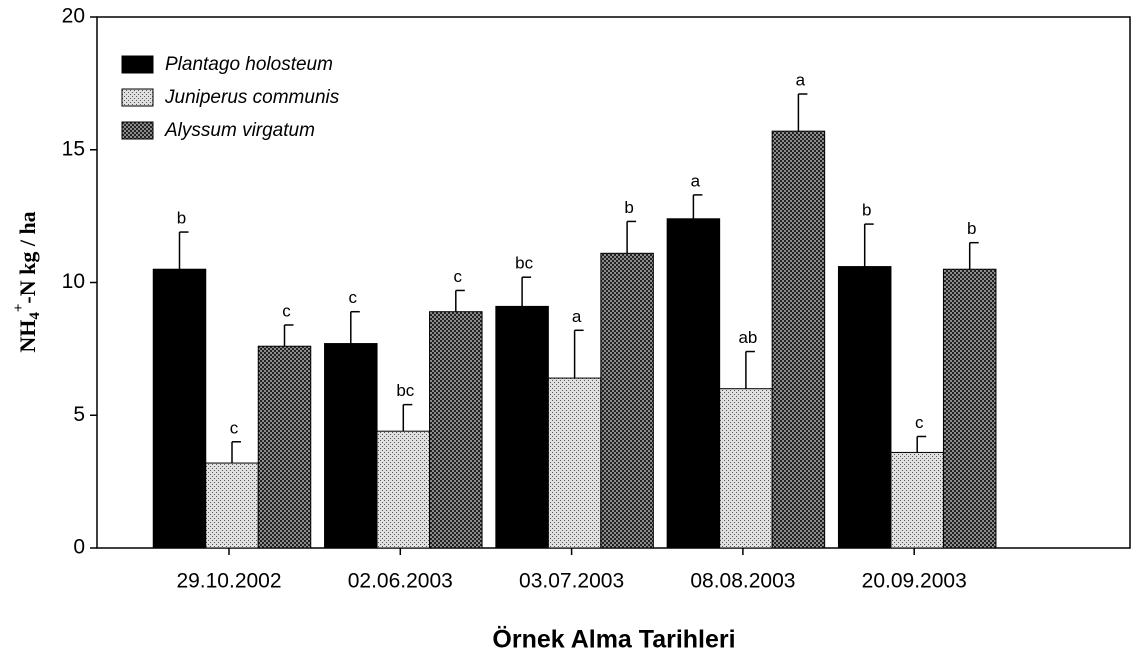  Describe the element at coordinates (27, 336) in the screenshot. I see `y-label-part: NH` at that location.